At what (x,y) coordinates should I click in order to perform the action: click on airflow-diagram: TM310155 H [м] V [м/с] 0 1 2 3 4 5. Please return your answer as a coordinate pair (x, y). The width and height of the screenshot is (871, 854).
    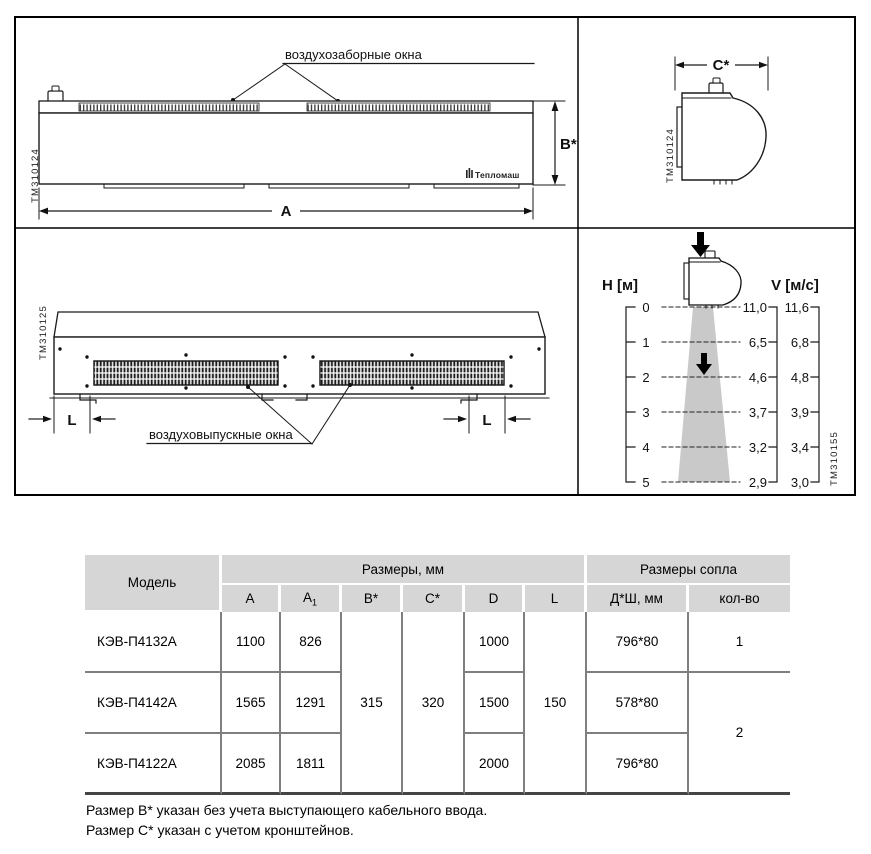
    Looking at the image, I should click on (721, 361).